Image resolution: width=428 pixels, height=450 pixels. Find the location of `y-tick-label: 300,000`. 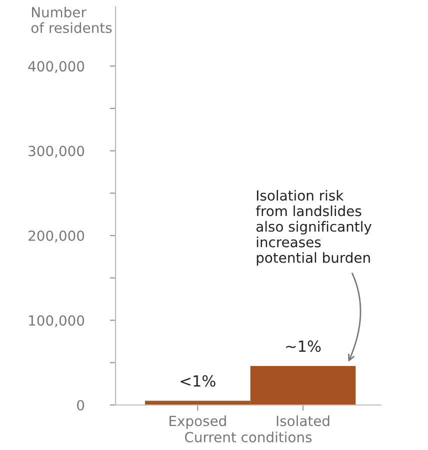

y-tick-label: 300,000 is located at coordinates (56, 152).